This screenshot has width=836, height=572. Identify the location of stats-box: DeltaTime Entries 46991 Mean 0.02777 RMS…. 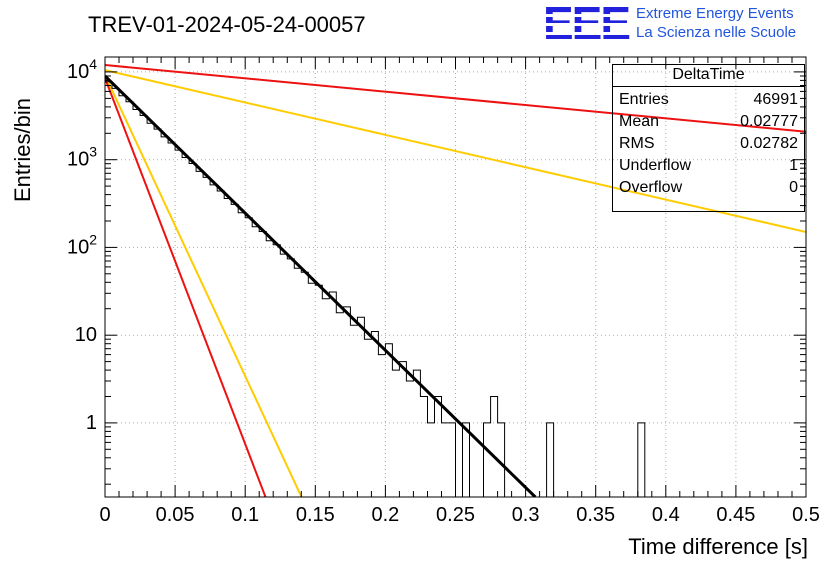
(708, 138).